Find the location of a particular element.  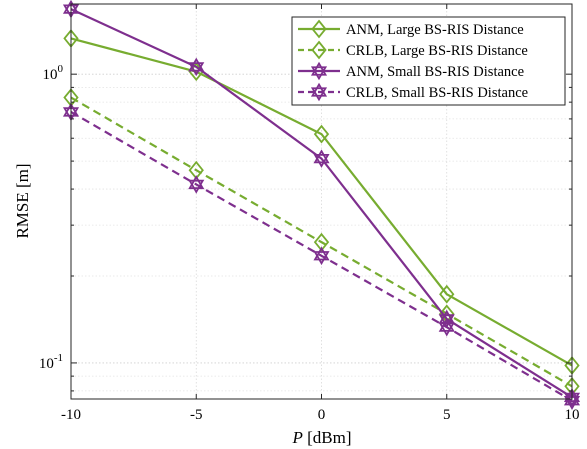

x-tick-label: 5 is located at coordinates (447, 415).